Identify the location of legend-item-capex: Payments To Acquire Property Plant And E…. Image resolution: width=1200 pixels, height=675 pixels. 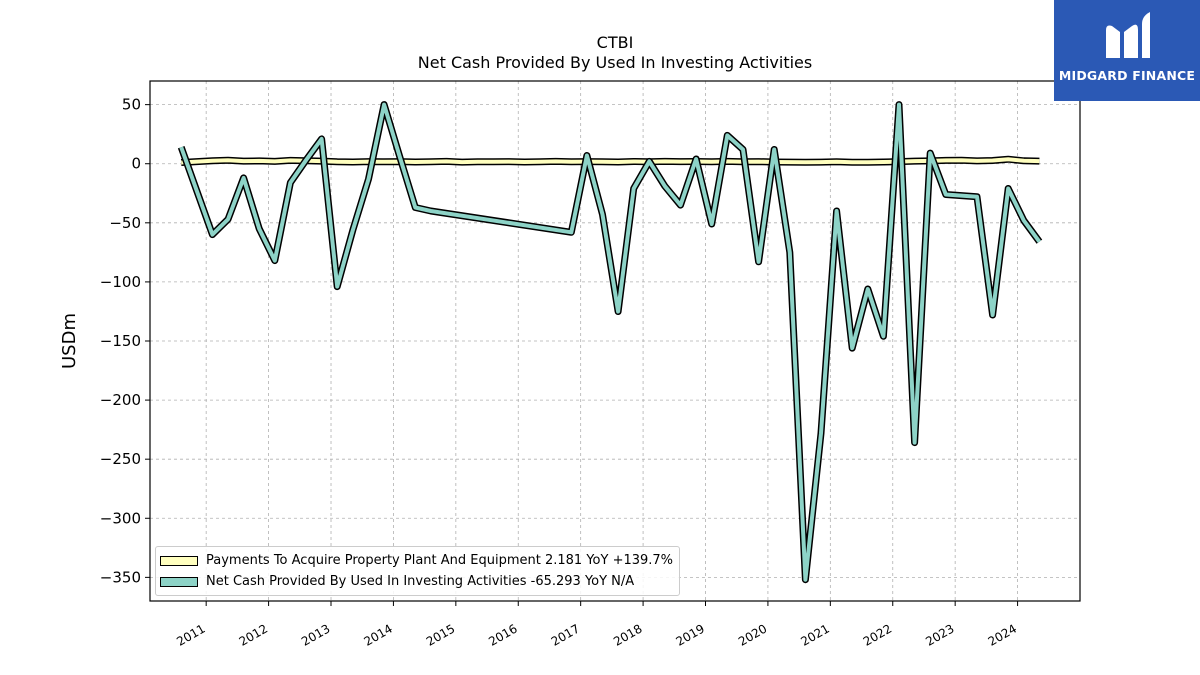
(416, 560).